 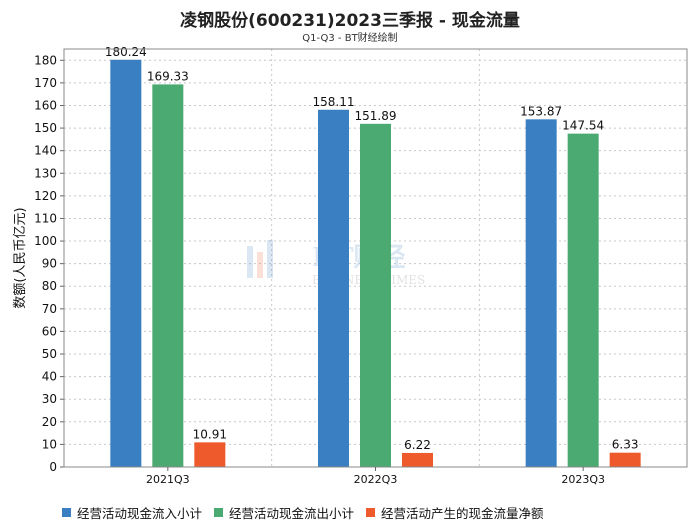 I want to click on y-tick-label: 40, so click(x=49, y=377).